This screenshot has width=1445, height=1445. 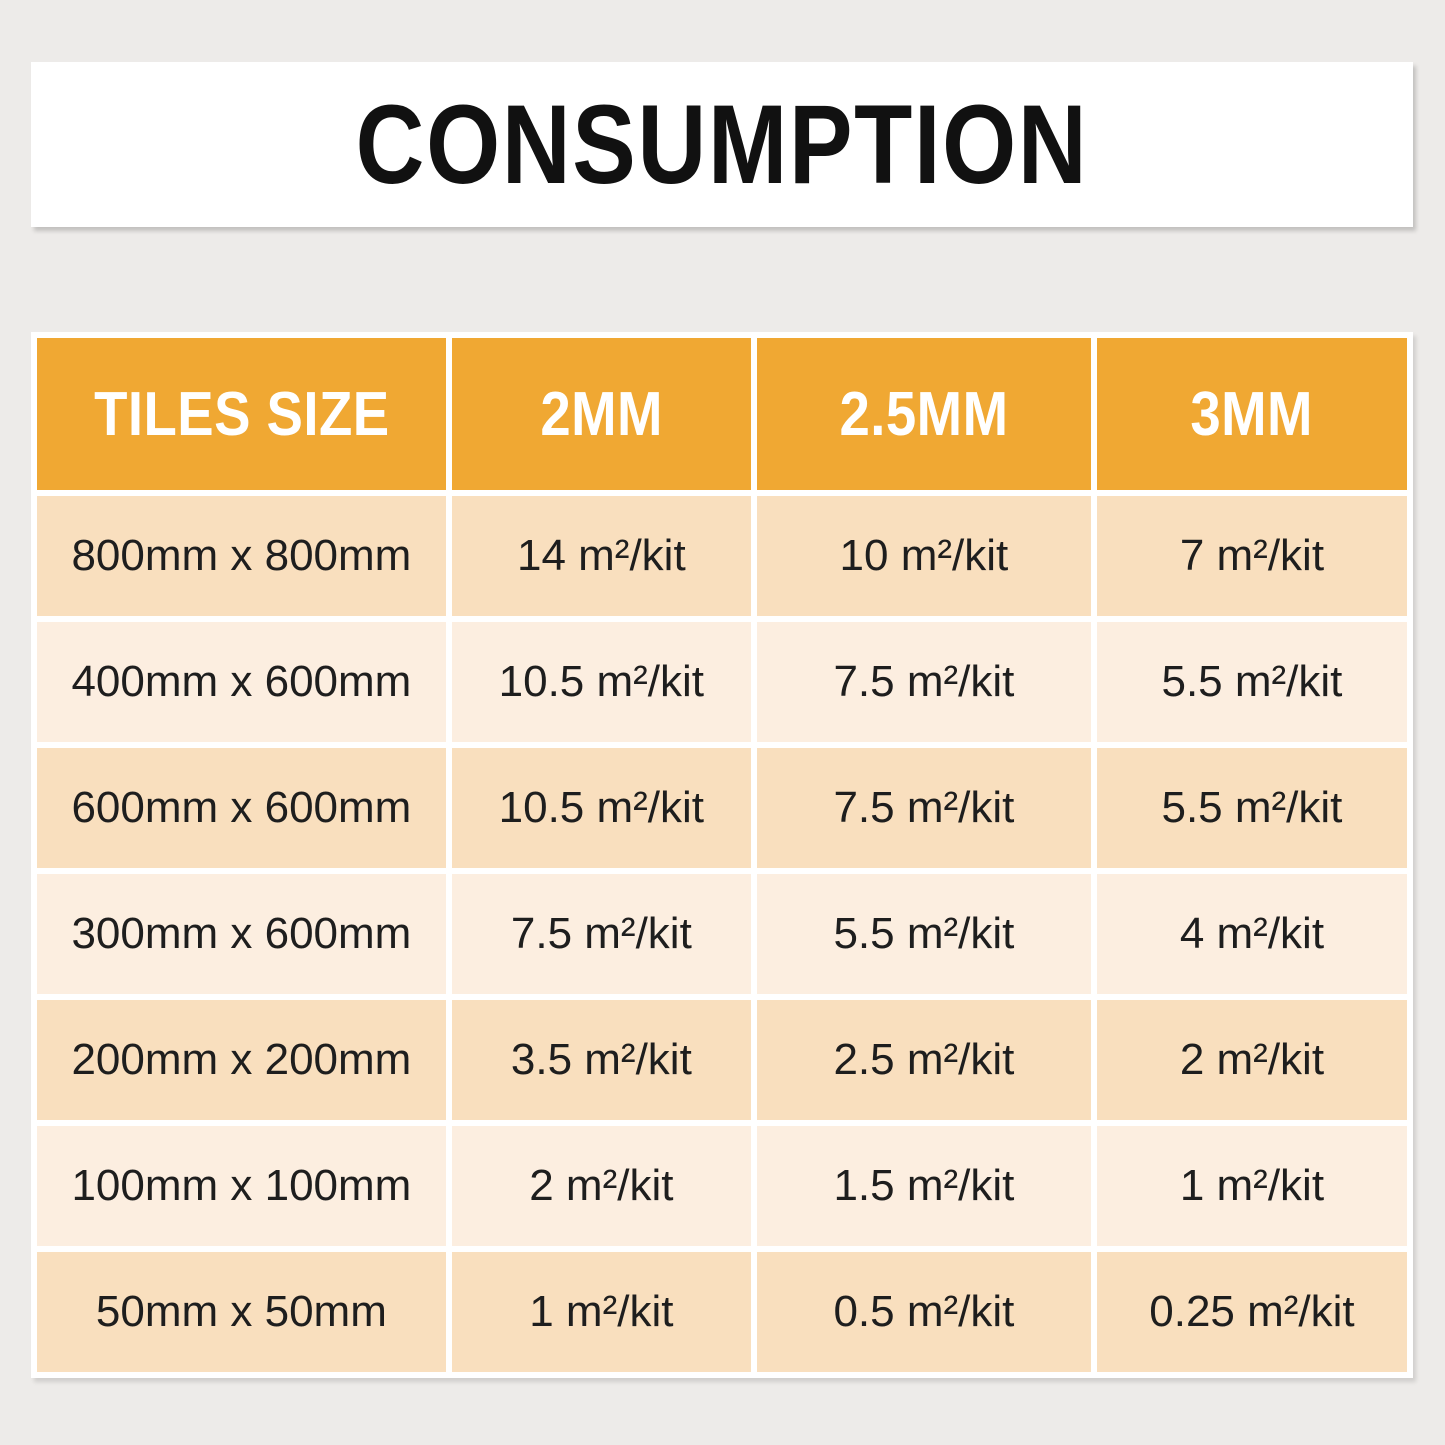 I want to click on header-label: 2.5MM, so click(x=924, y=414).